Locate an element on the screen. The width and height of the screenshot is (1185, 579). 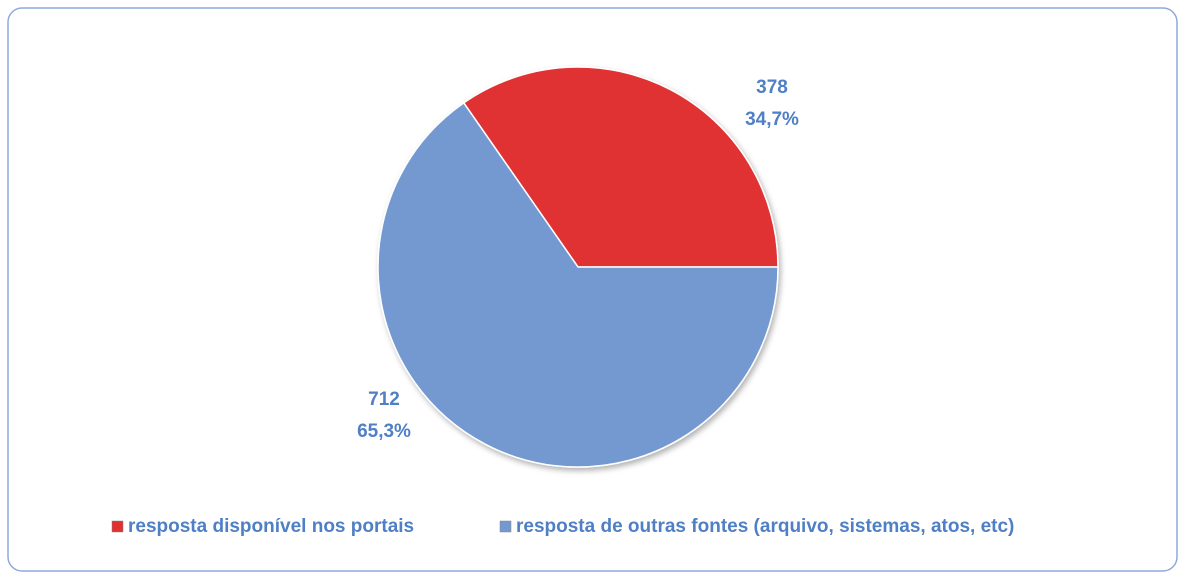
data-label-percent: 34,7% is located at coordinates (772, 119).